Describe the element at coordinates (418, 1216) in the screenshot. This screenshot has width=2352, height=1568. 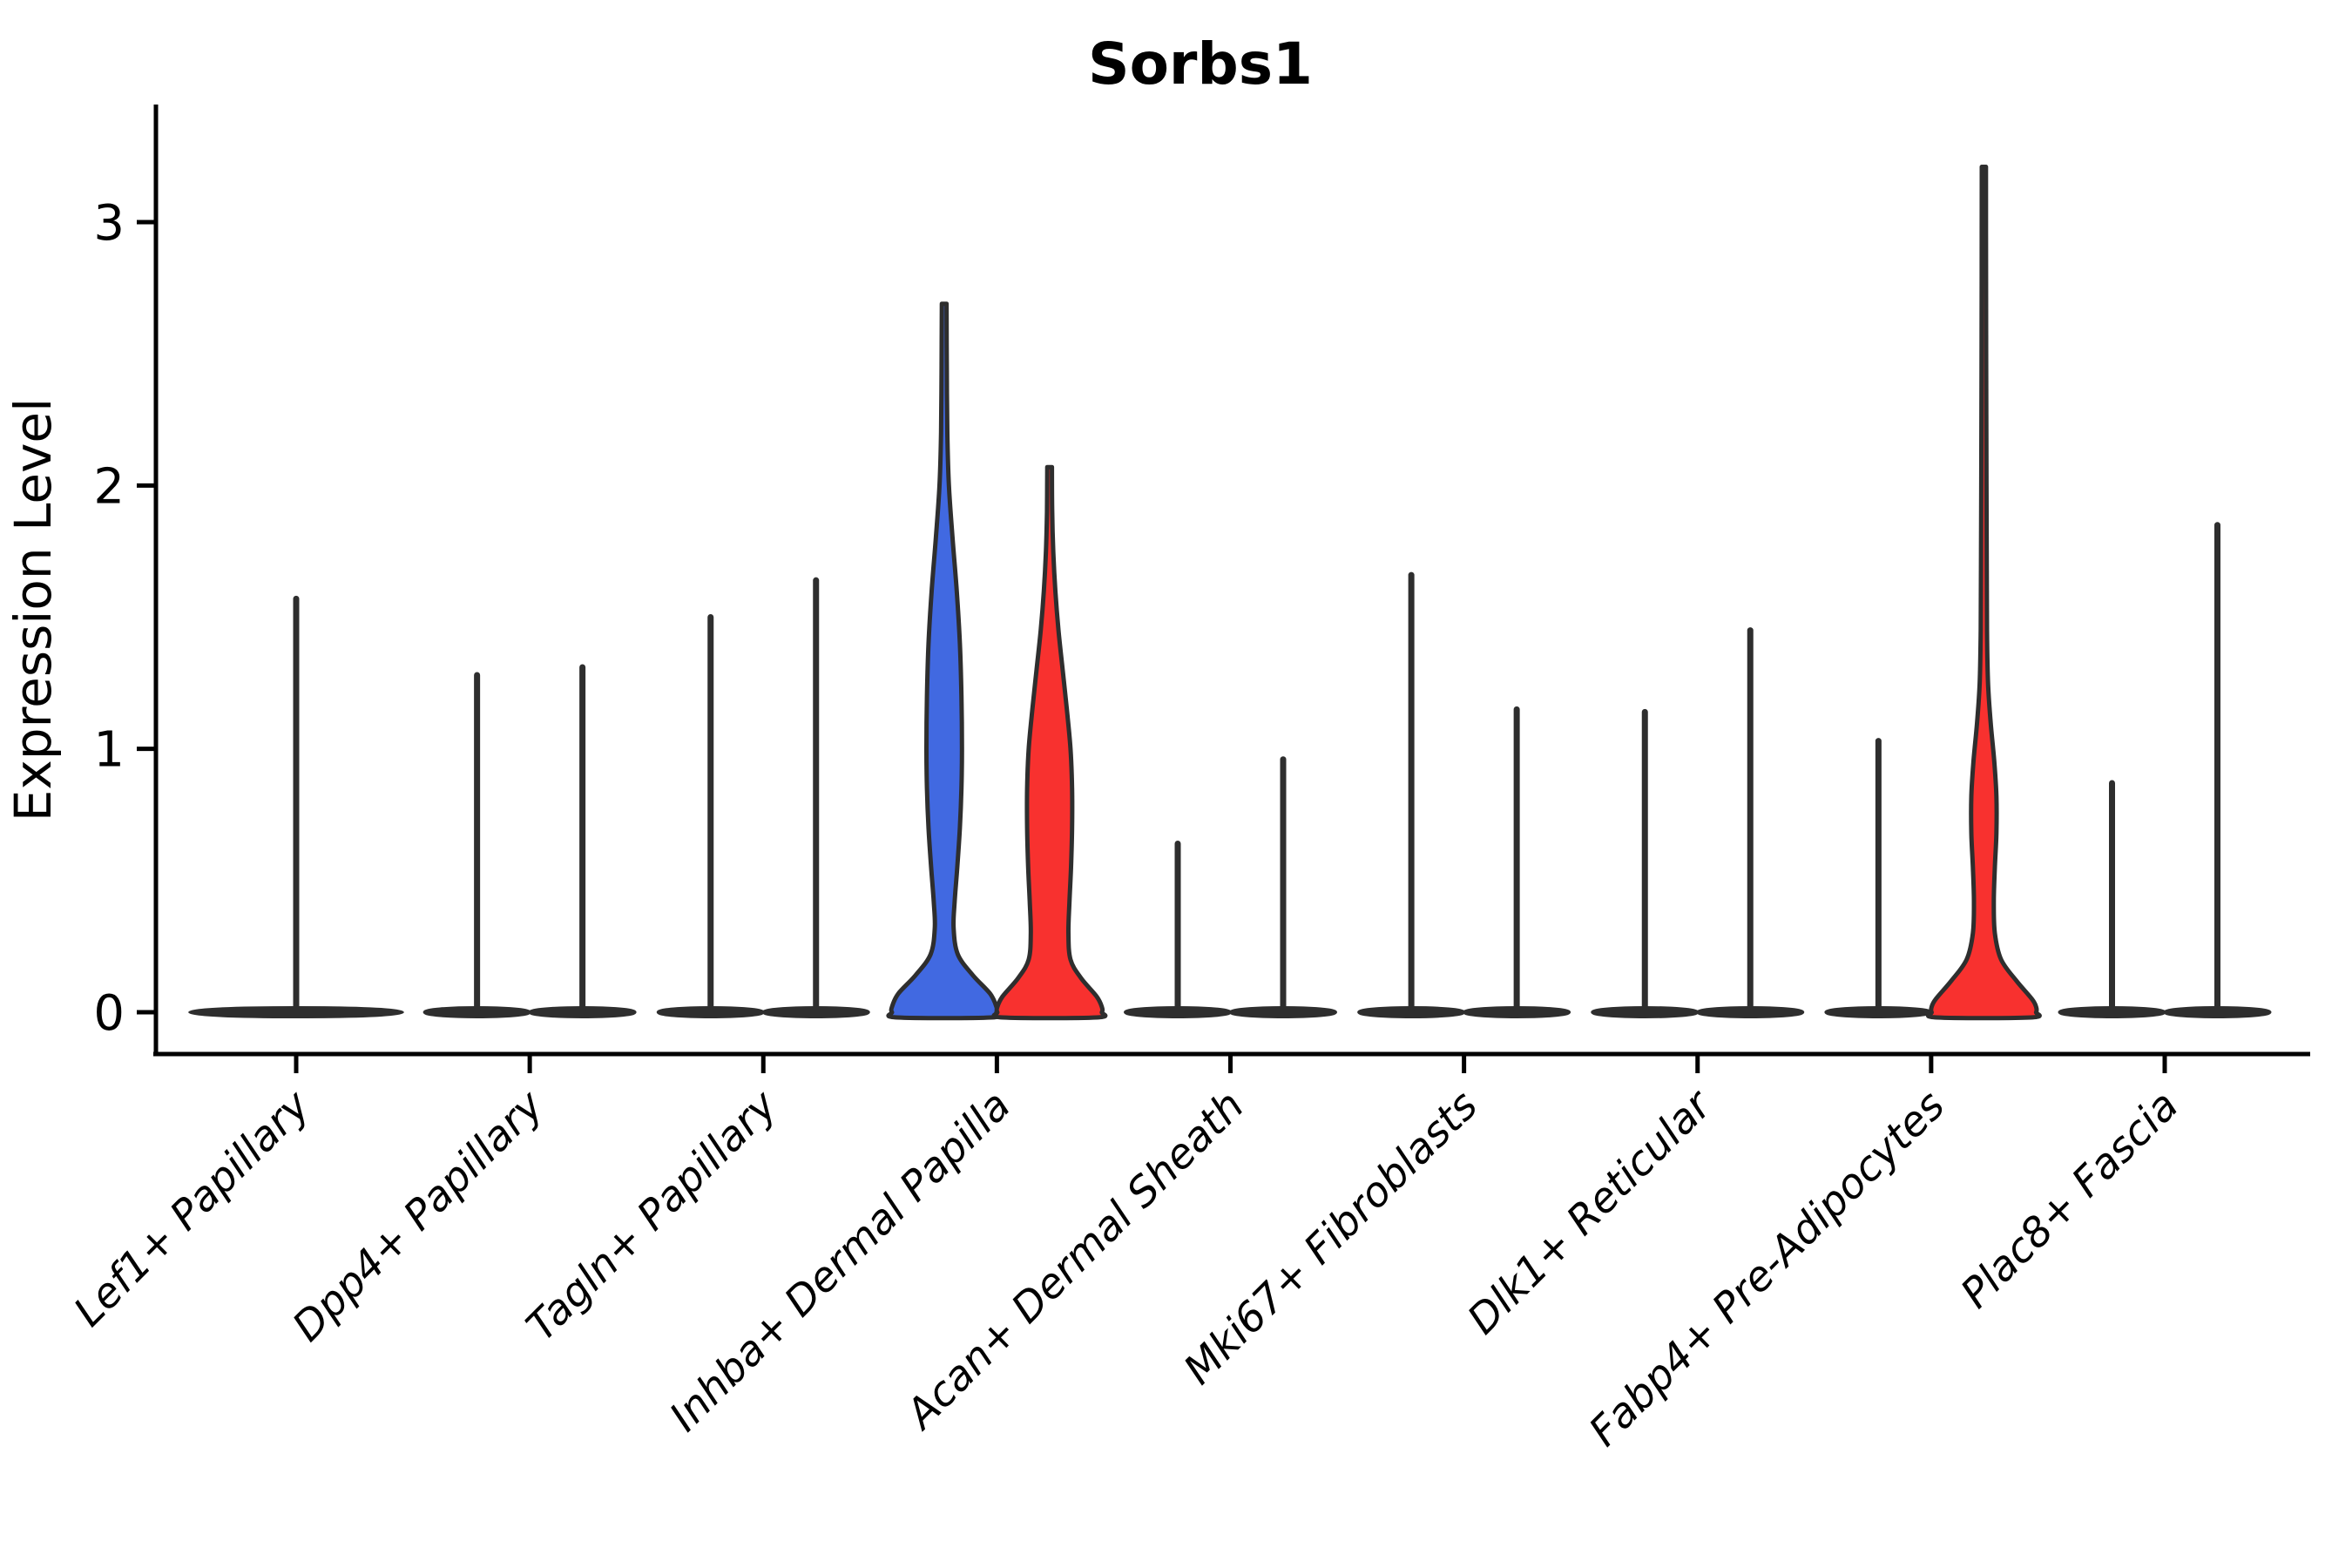
I see `x-category-label: Dpp4+ Papillary` at that location.